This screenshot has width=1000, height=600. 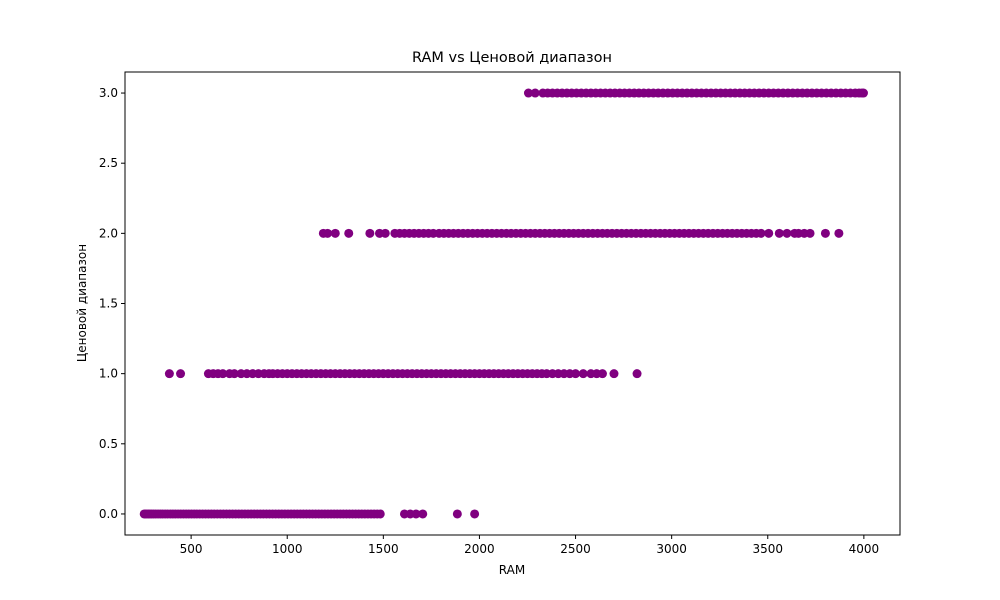 What do you see at coordinates (512, 58) in the screenshot?
I see `chart-title: RAM vs Ценовой диапазон` at bounding box center [512, 58].